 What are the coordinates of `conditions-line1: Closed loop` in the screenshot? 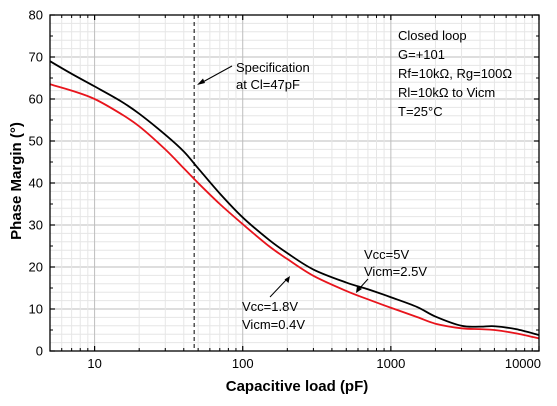 It's located at (432, 35).